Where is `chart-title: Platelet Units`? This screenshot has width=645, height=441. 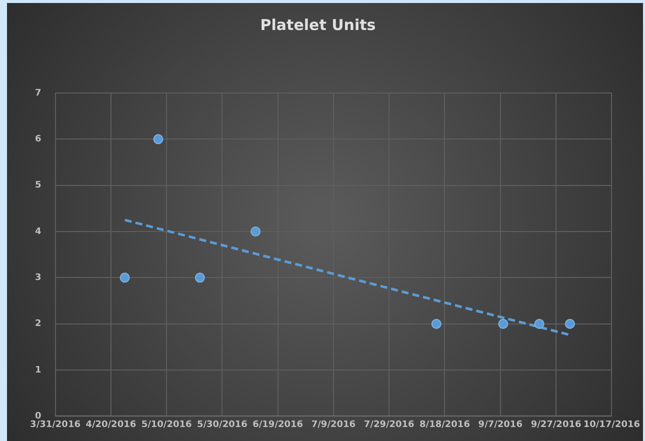
chart-title: Platelet Units is located at coordinates (318, 25).